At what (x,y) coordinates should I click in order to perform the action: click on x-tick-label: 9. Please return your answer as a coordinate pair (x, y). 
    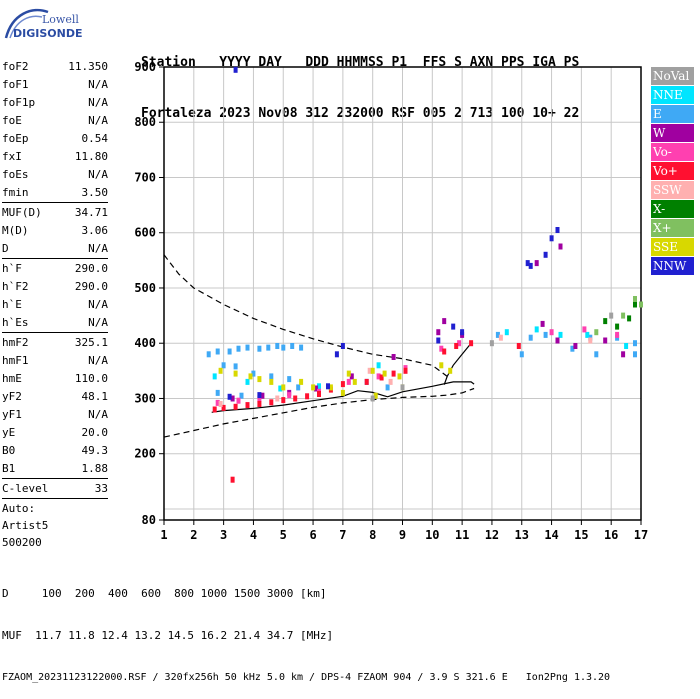
    Looking at the image, I should click on (402, 535).